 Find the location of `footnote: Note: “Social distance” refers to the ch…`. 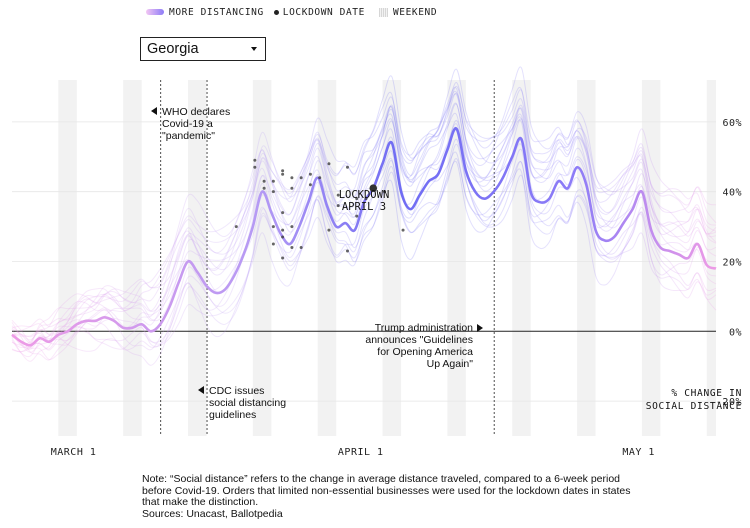

footnote: Note: “Social distance” refers to the ch… is located at coordinates (392, 496).